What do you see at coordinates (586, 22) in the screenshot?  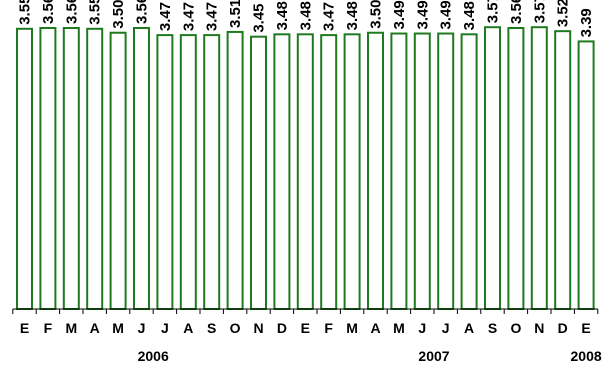 I see `data-label: 3.39` at bounding box center [586, 22].